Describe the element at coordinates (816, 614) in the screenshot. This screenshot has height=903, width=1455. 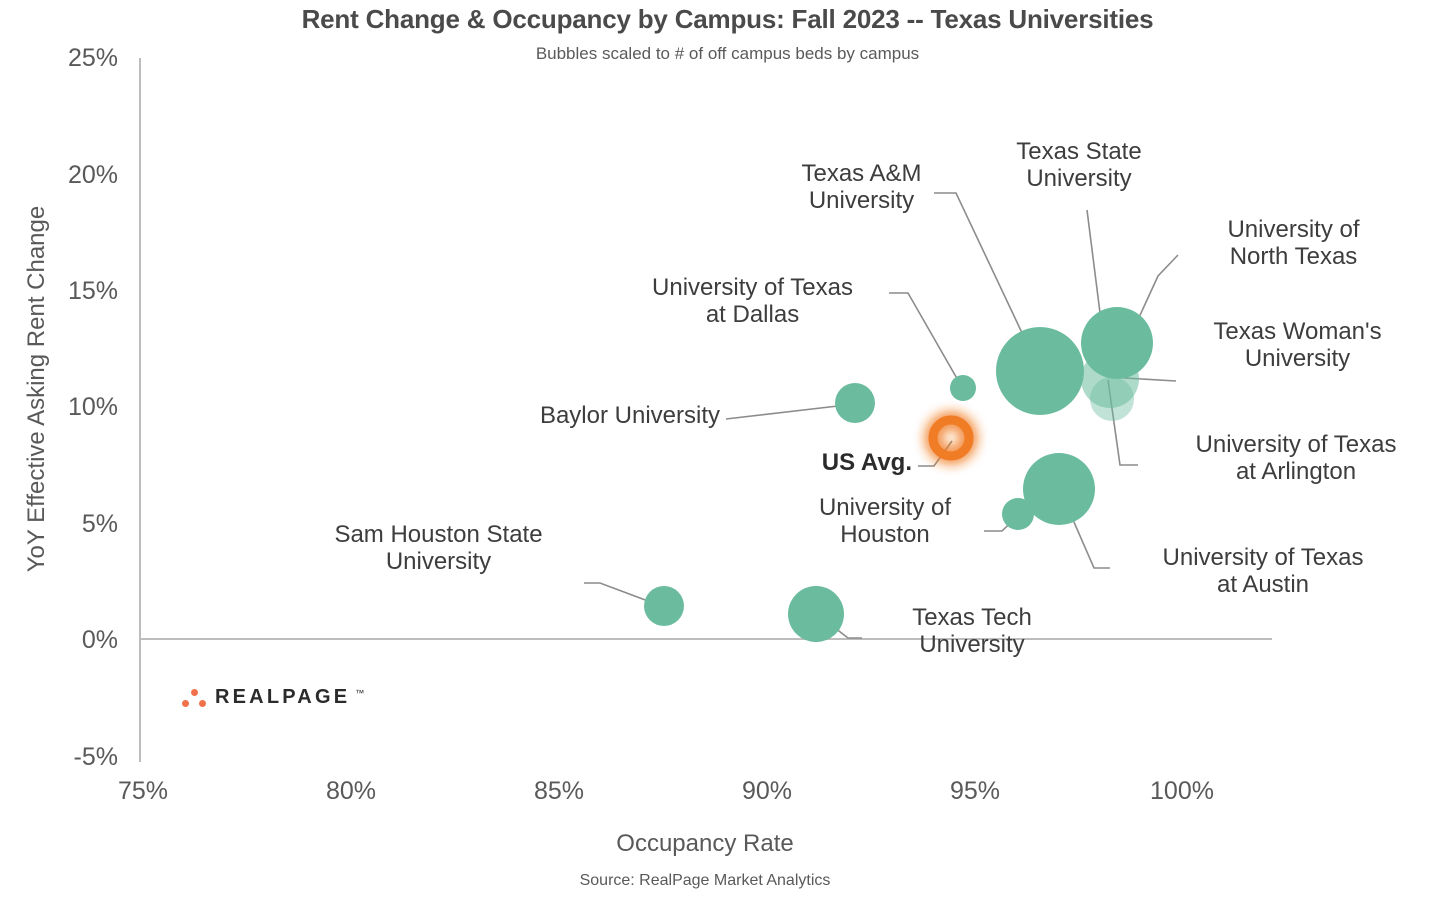
I see `bubble-texas-tech` at that location.